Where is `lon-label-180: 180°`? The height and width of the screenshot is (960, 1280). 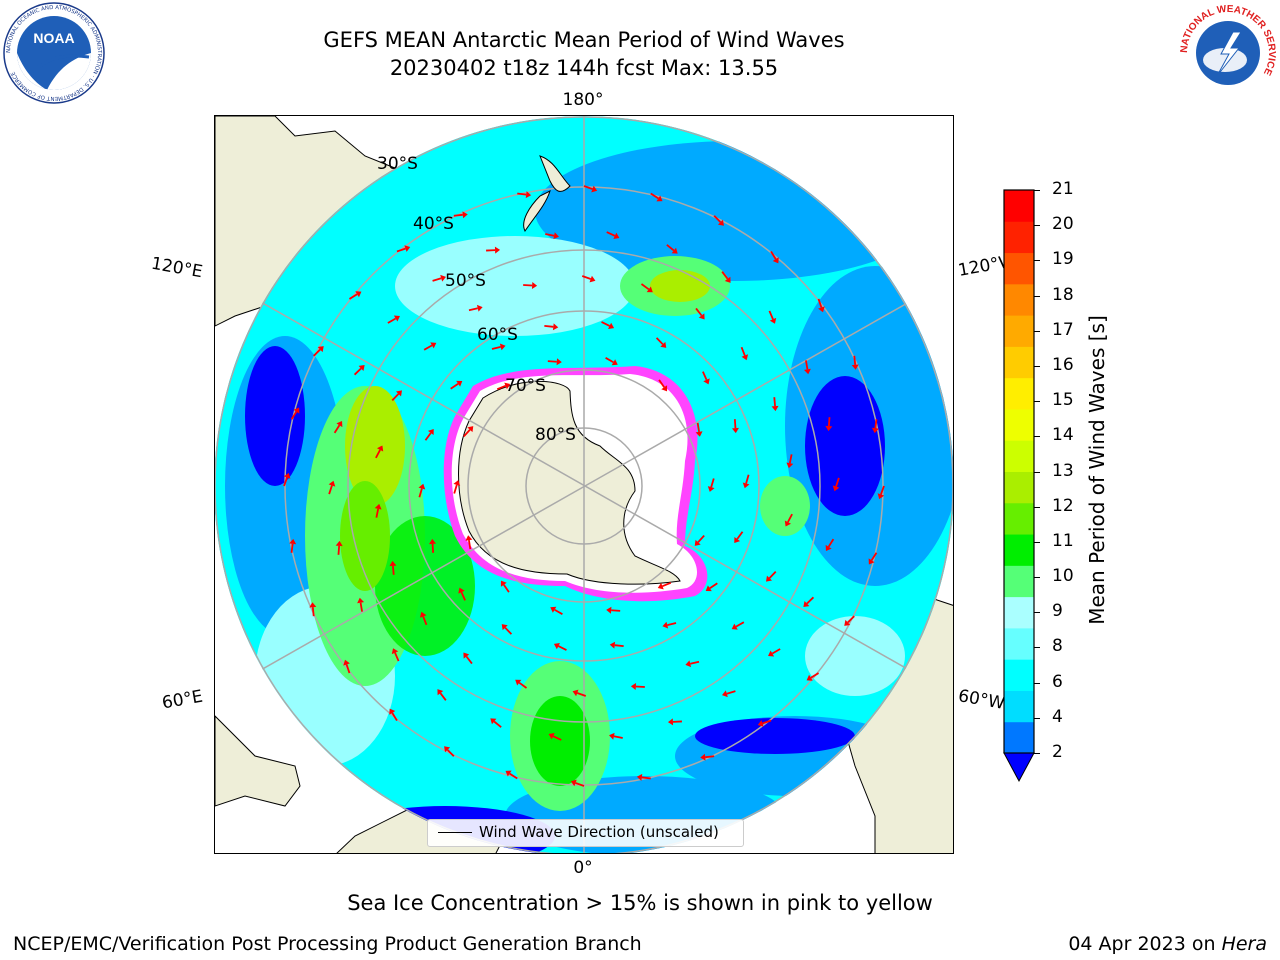 lon-label-180: 180° is located at coordinates (583, 100).